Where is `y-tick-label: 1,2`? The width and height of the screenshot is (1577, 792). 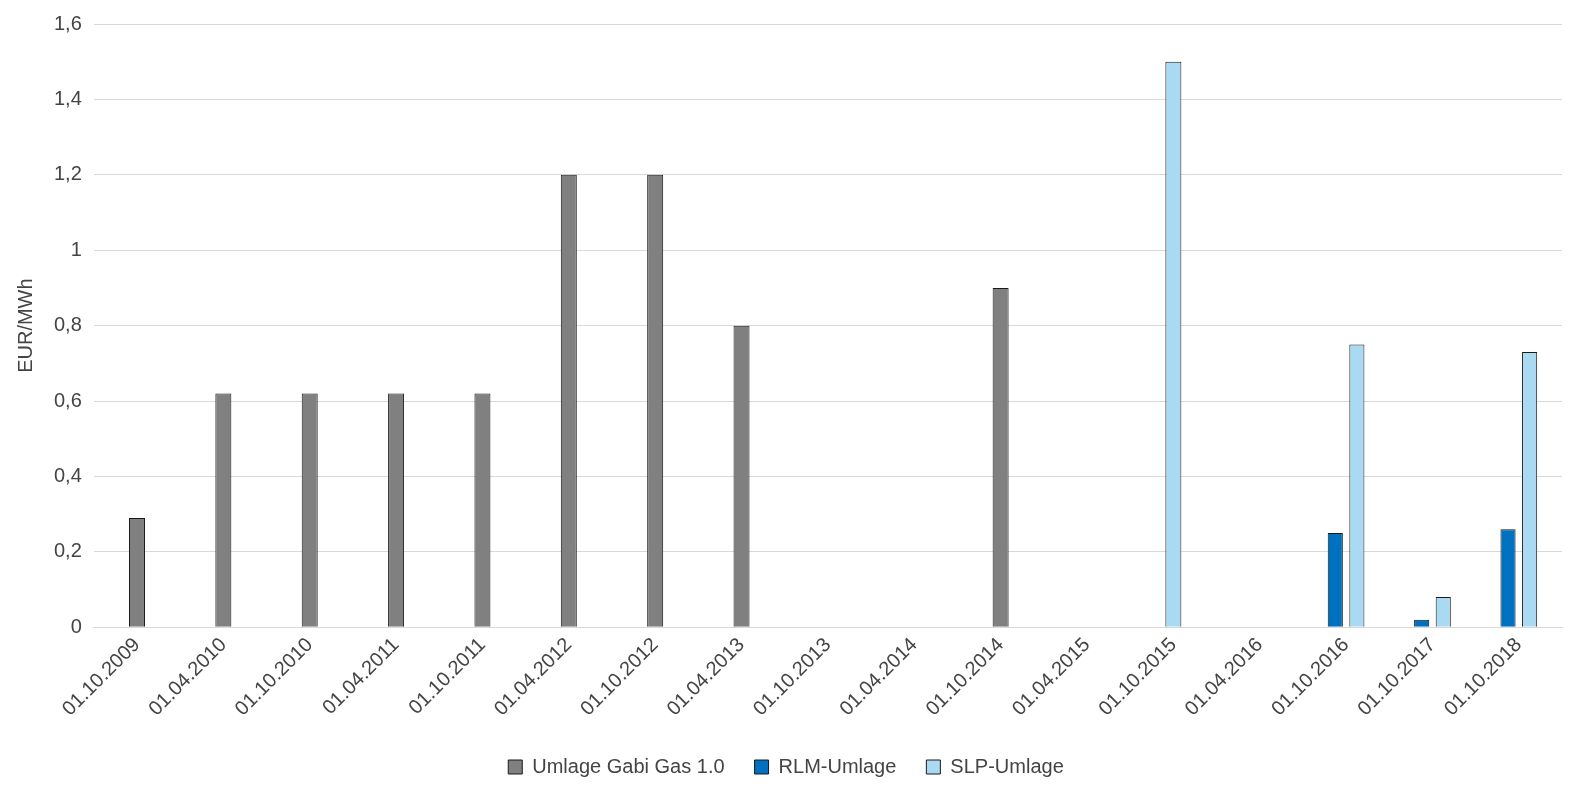
y-tick-label: 1,2 is located at coordinates (67, 173).